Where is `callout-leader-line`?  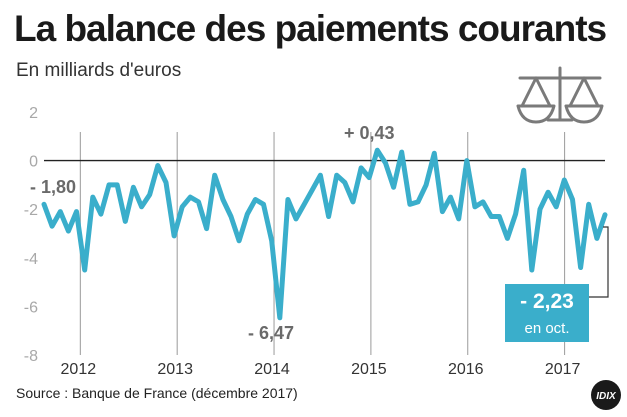 callout-leader-line is located at coordinates (599, 262).